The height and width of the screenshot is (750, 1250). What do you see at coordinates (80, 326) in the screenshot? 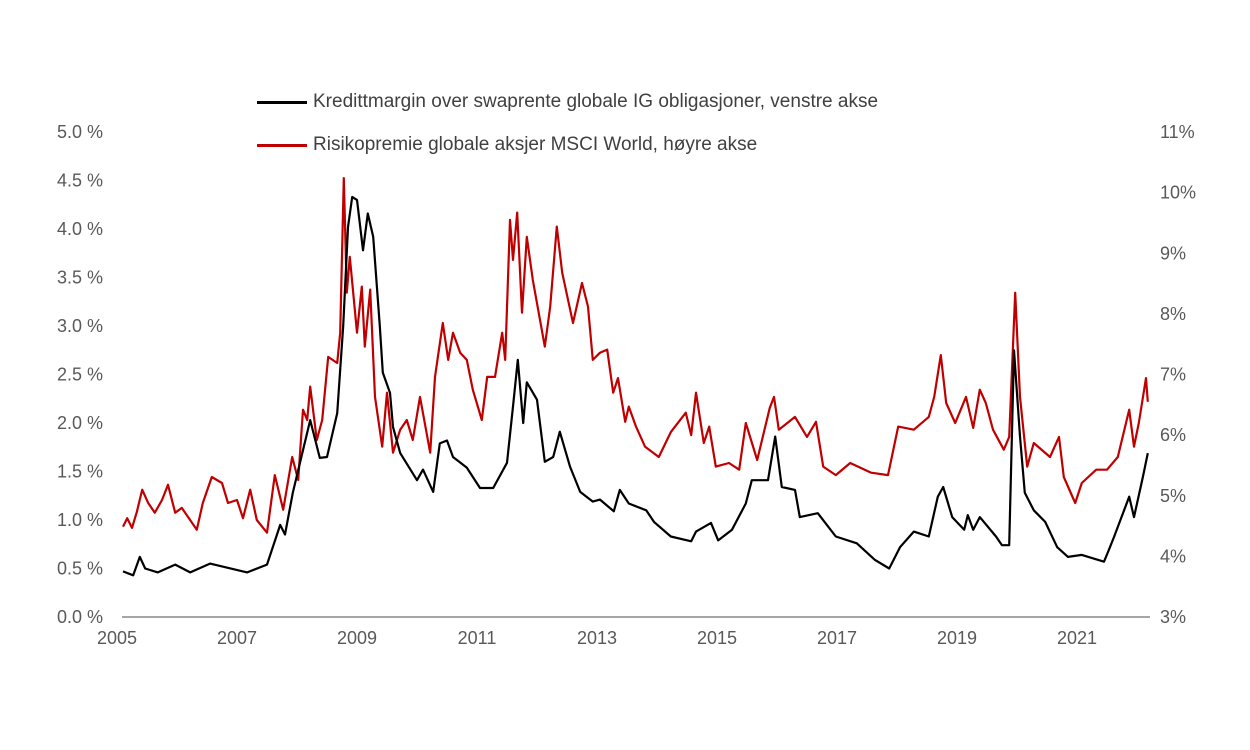
I see `left-axis-tick-label: 3.0 %` at bounding box center [80, 326].